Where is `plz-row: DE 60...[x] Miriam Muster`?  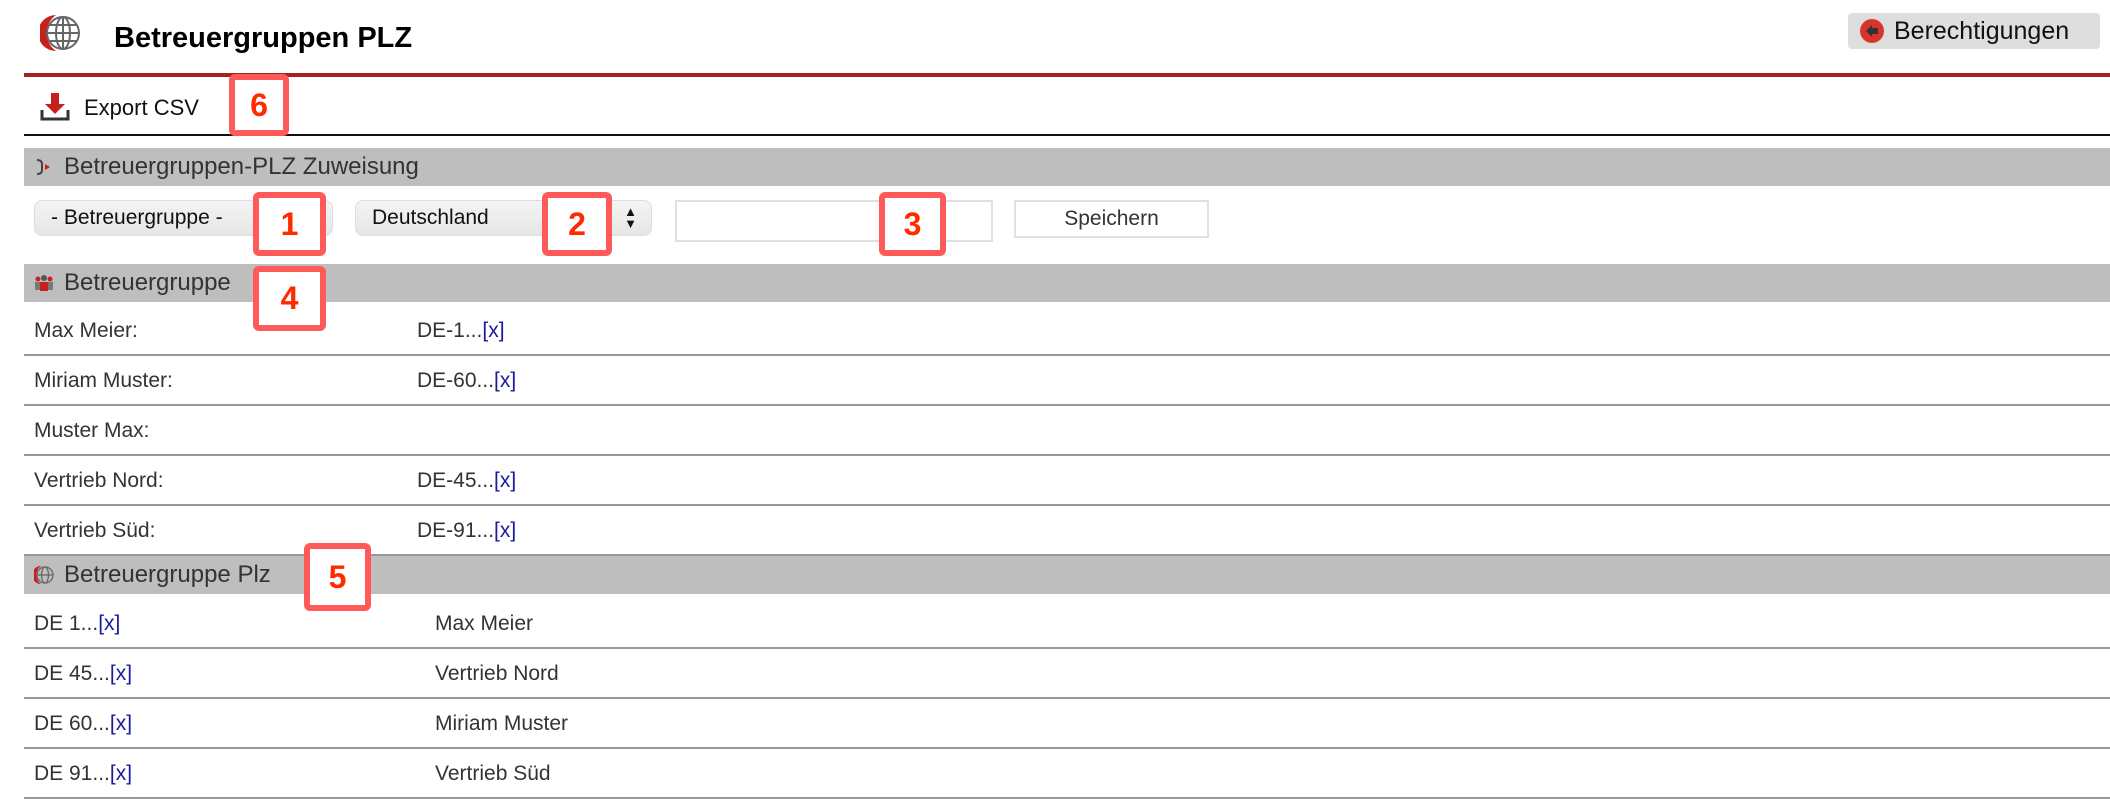
plz-row: DE 60...[x] Miriam Muster is located at coordinates (1067, 724).